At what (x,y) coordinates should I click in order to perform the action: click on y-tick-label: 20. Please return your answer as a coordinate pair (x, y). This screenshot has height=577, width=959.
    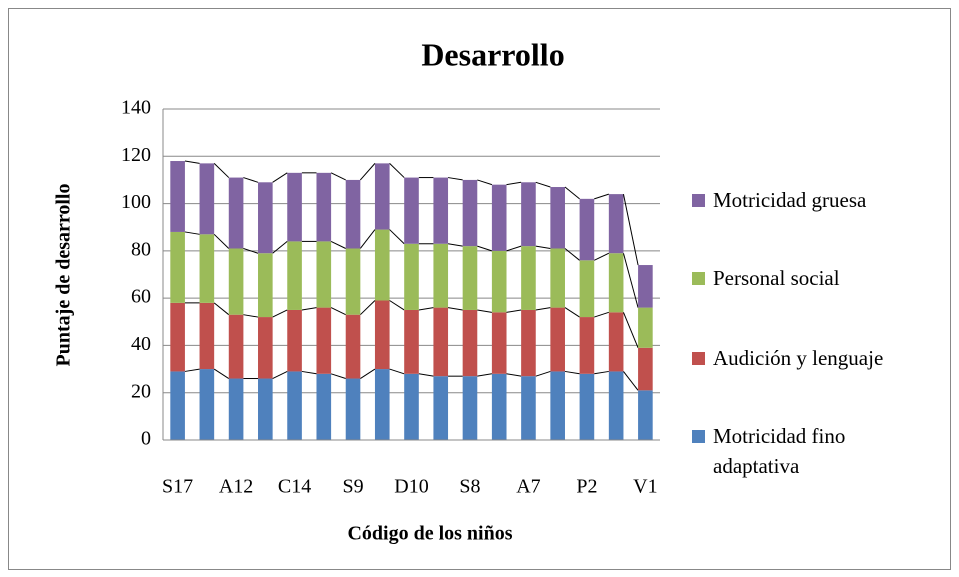
    Looking at the image, I should click on (141, 391).